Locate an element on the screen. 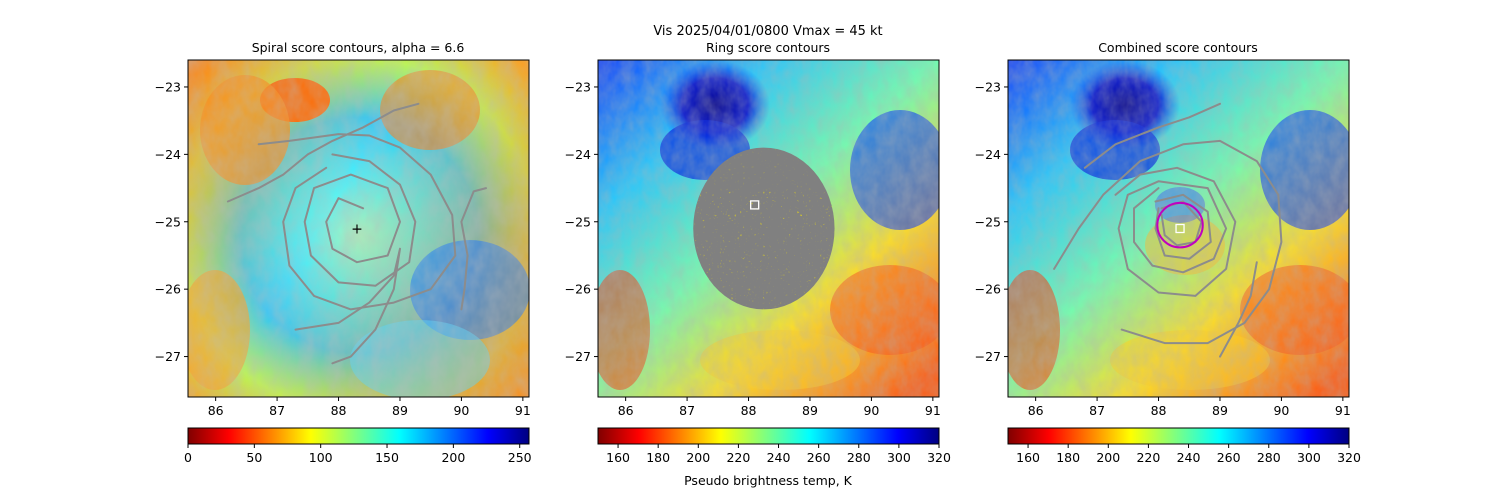 This screenshot has width=1500, height=500. center-marker: + is located at coordinates (357, 230).